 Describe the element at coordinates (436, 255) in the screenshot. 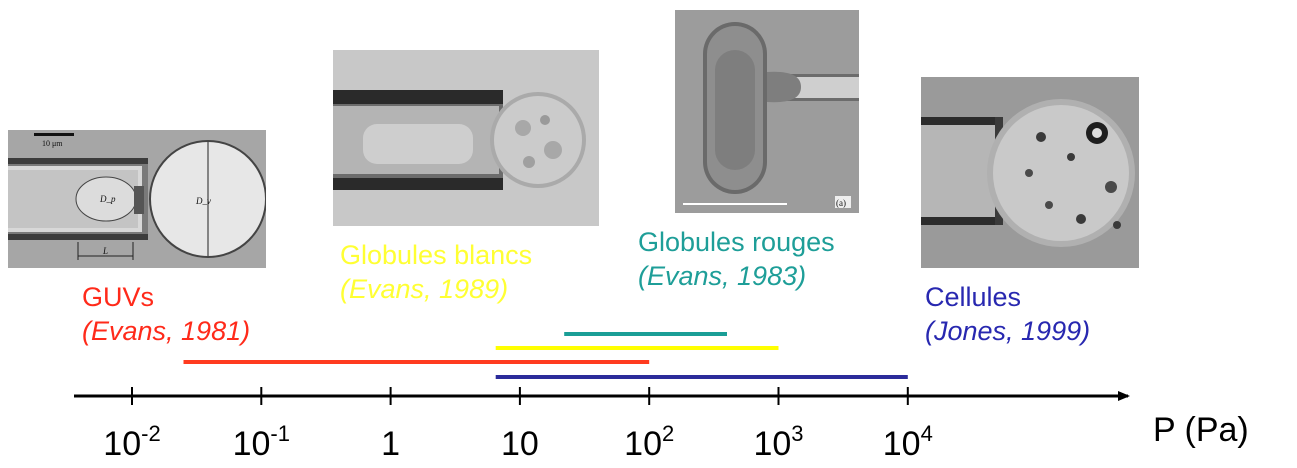

I see `globules-blancs-name: Globules blancs` at that location.